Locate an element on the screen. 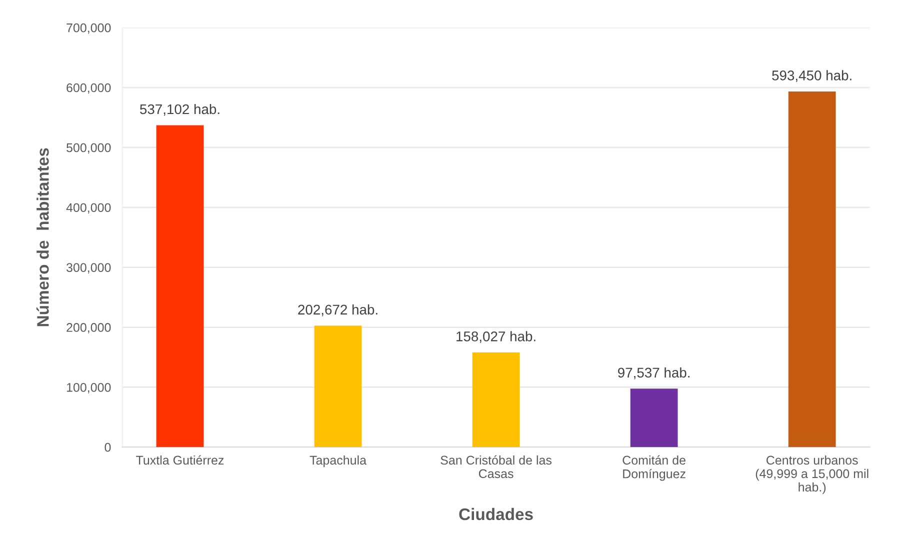 This screenshot has height=552, width=906. y-tick-label: 500,000 is located at coordinates (88, 148).